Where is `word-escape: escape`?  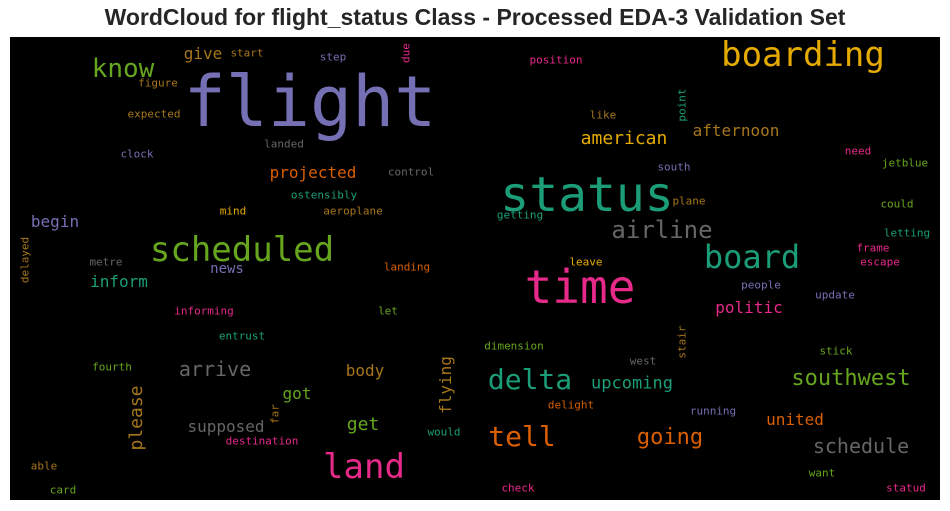 word-escape: escape is located at coordinates (880, 262).